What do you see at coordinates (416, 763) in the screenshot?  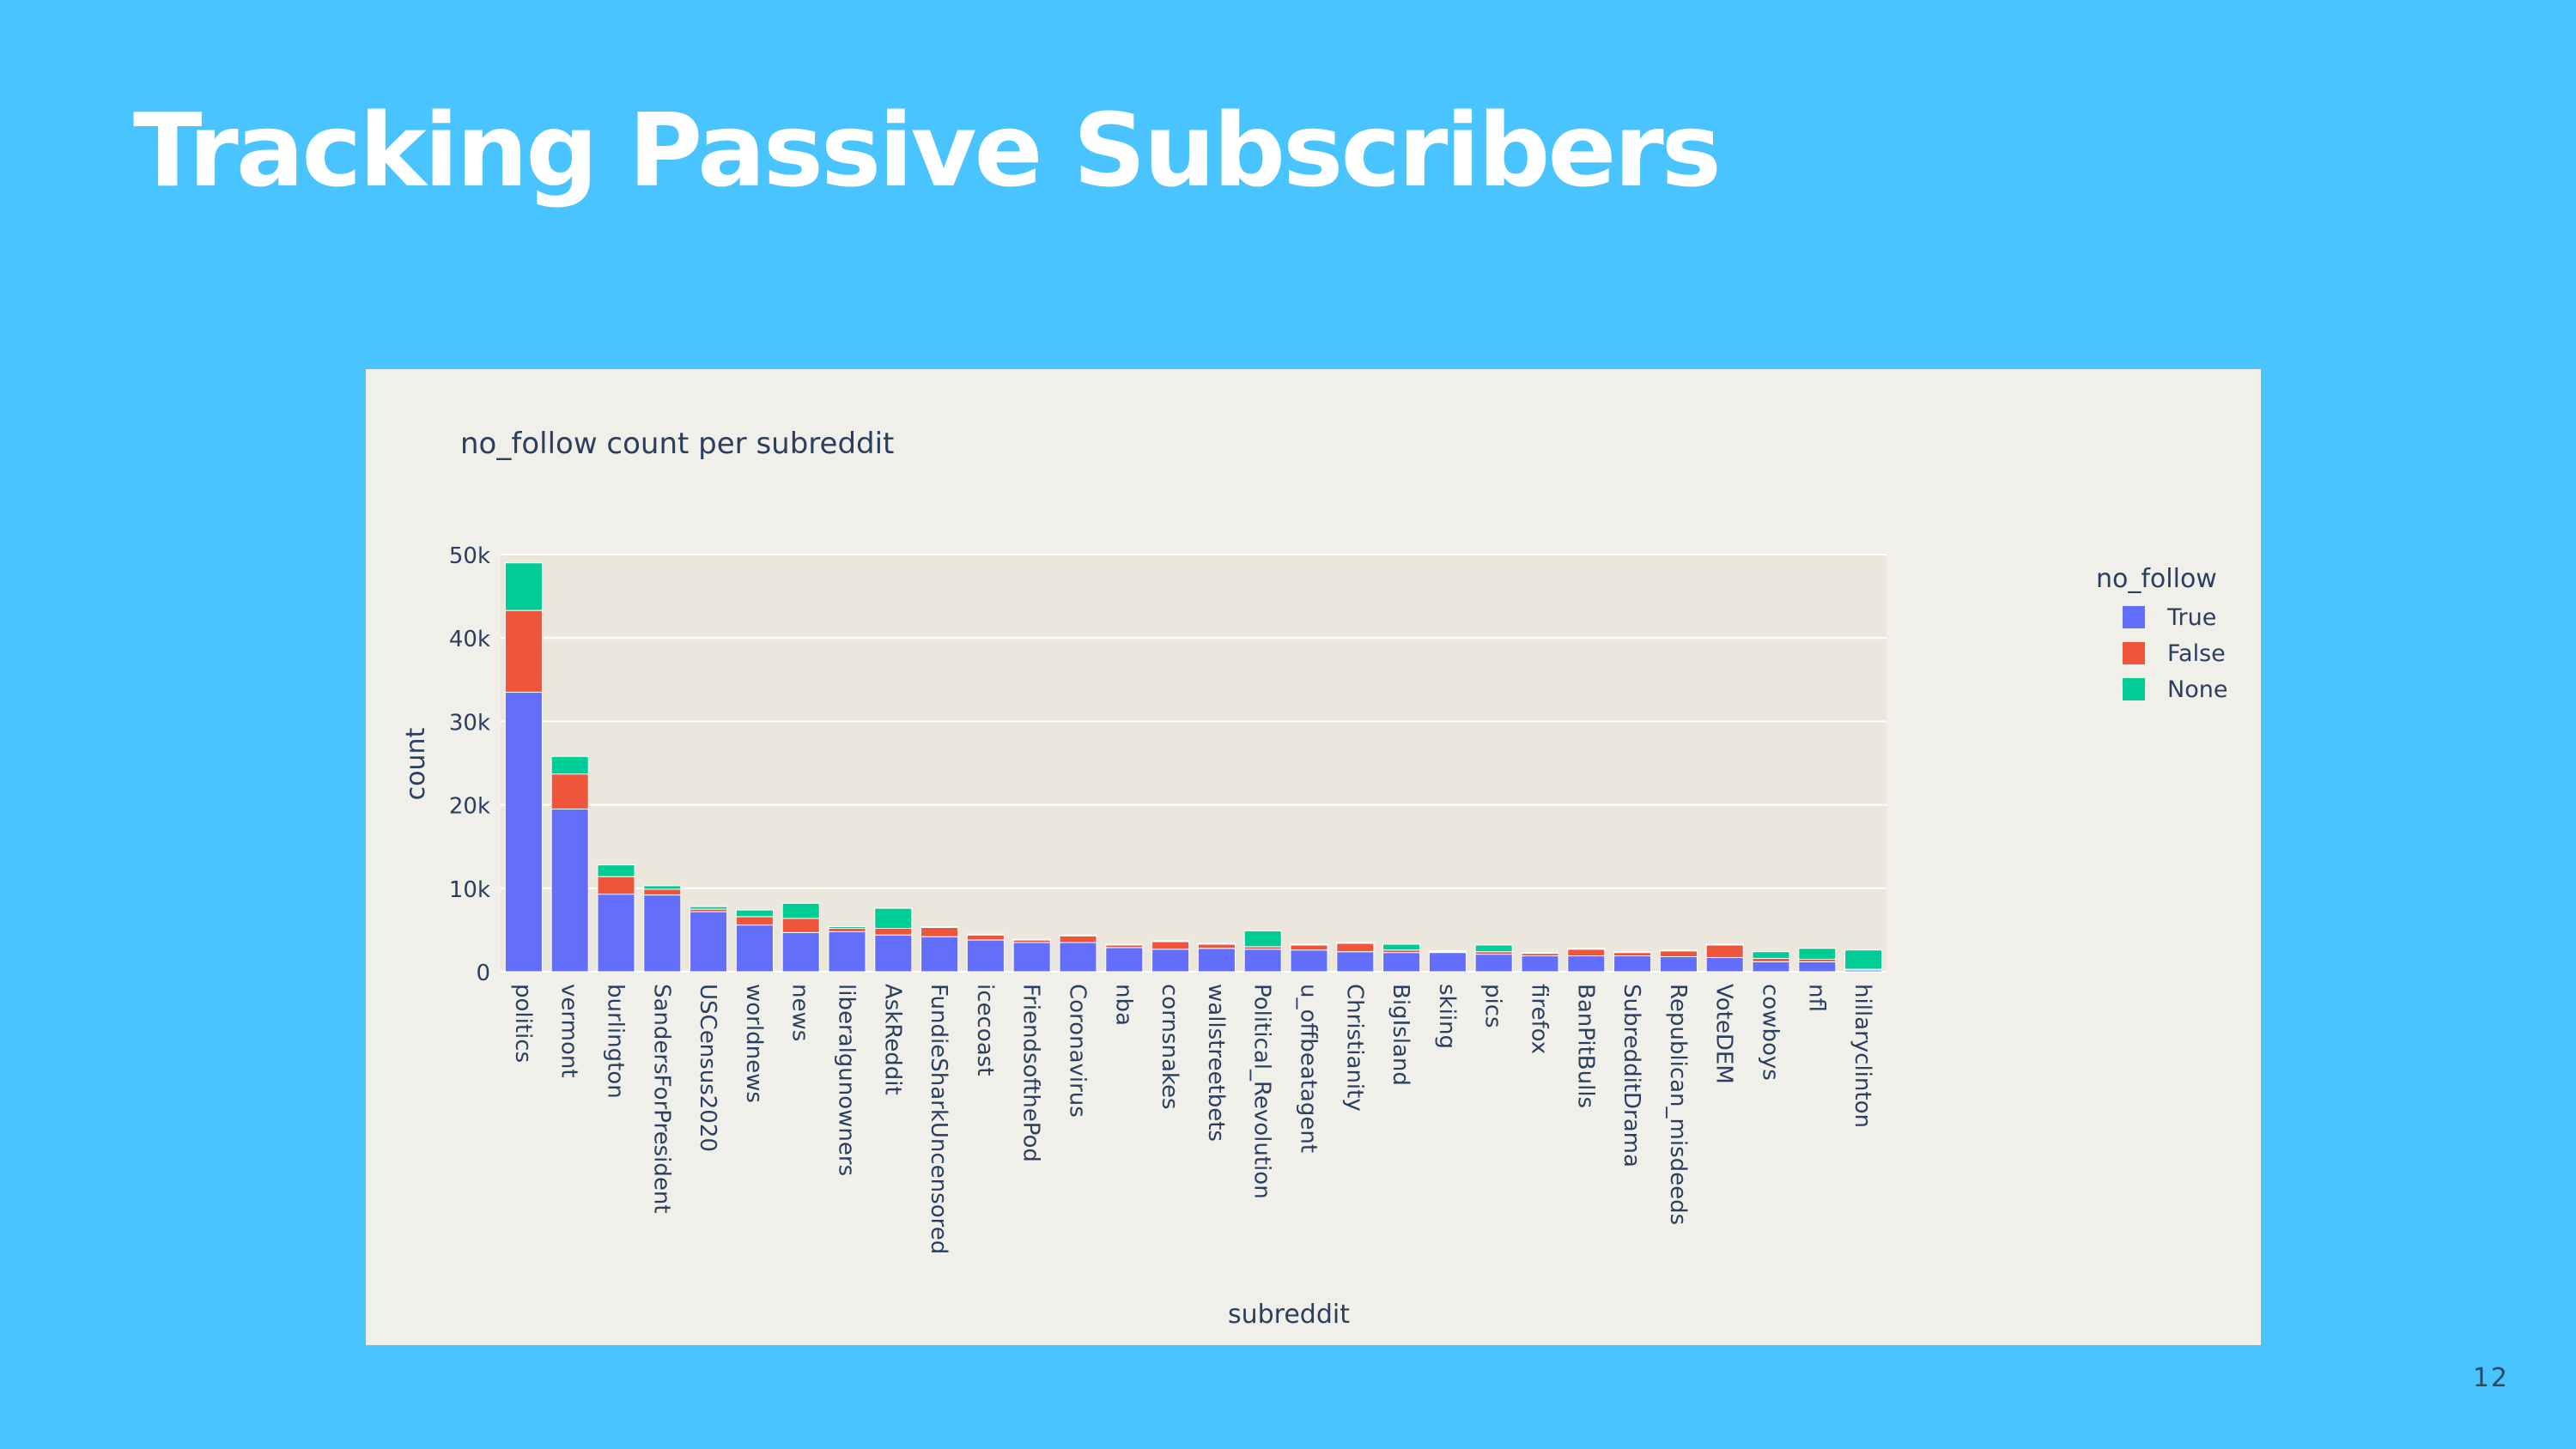 I see `y-axis-label: count` at bounding box center [416, 763].